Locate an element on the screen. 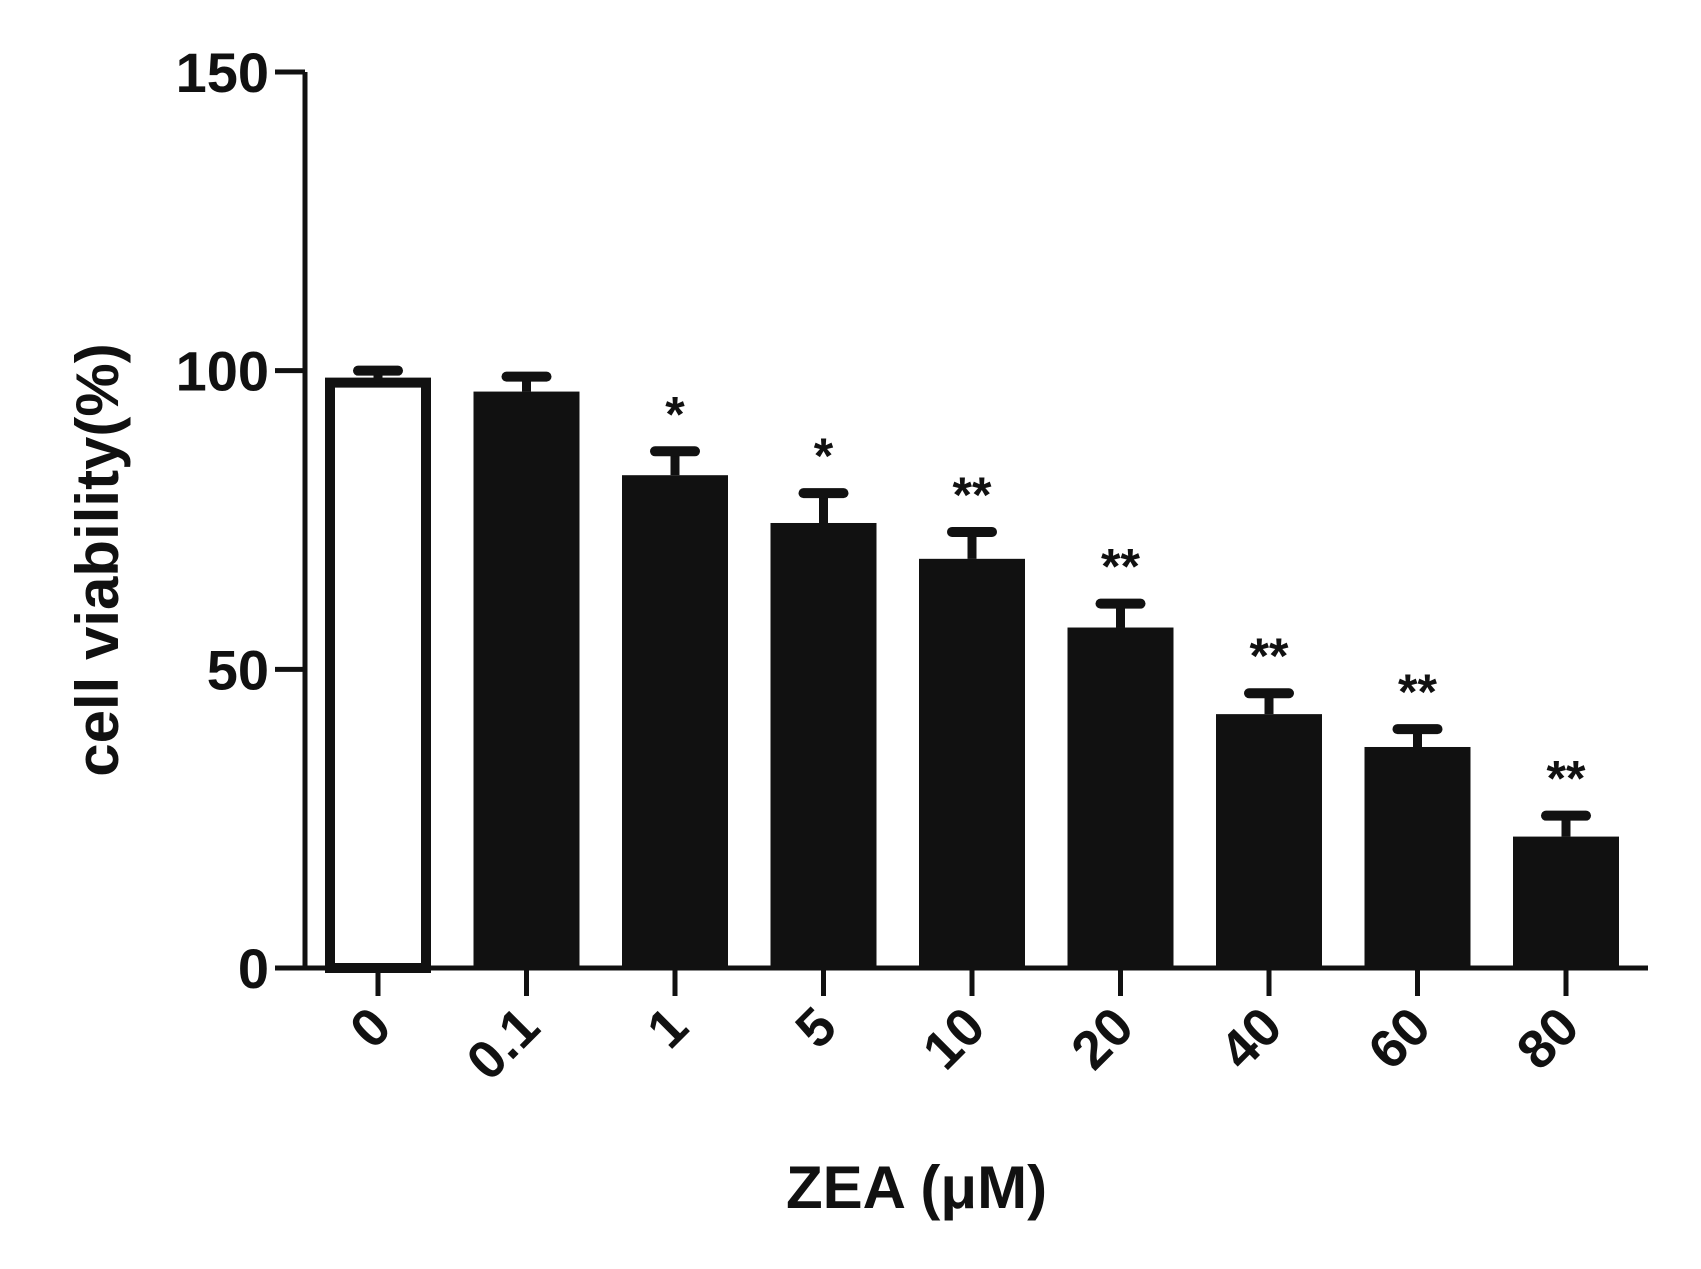  x-tick-label: 0 is located at coordinates (371, 1028).